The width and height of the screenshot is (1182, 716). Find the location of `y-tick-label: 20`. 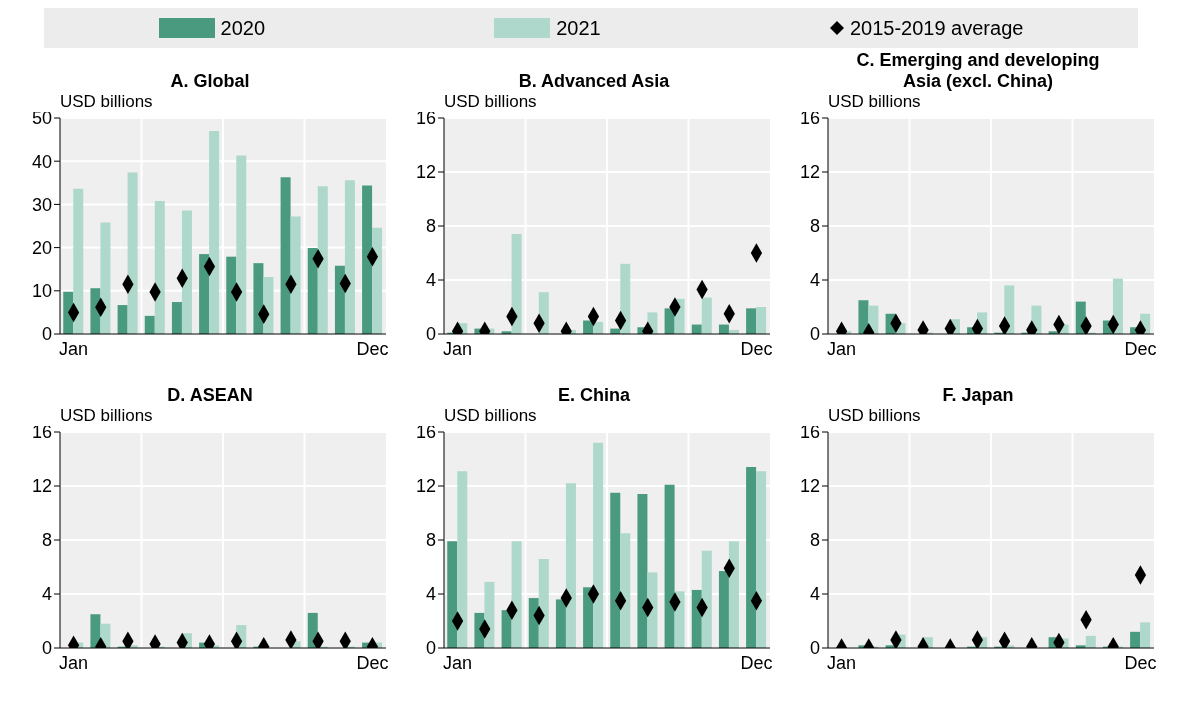

y-tick-label: 20 is located at coordinates (41, 247).